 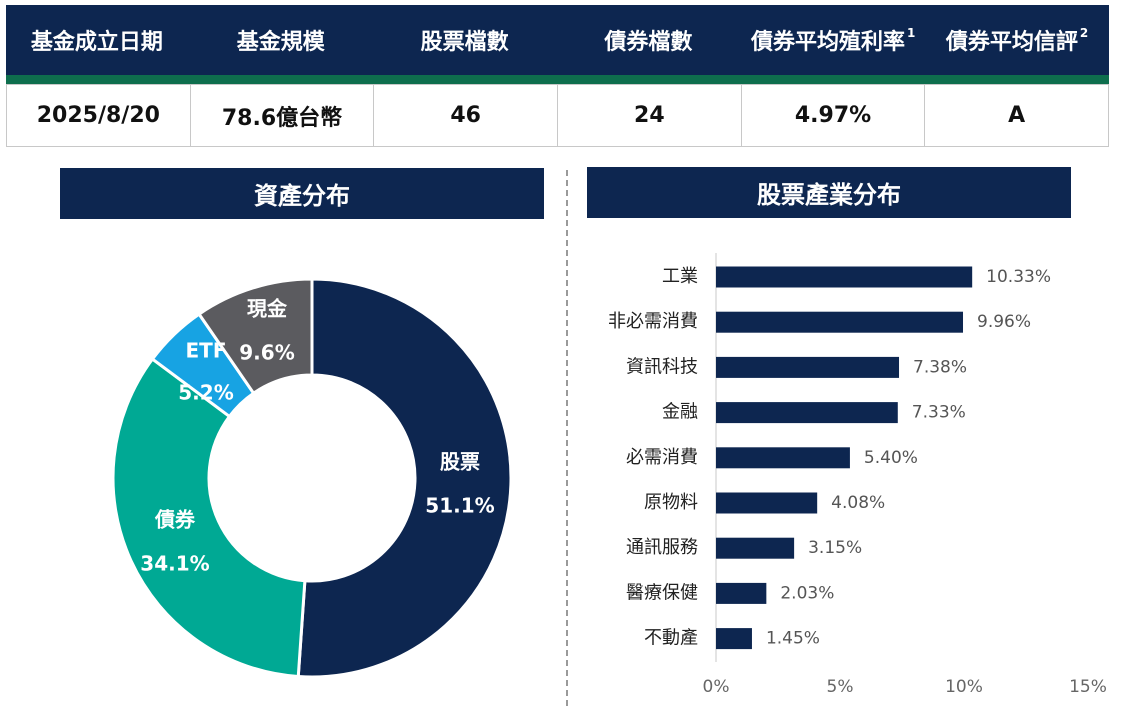 I want to click on value-inception-date: 2025/8/20, so click(x=99, y=115).